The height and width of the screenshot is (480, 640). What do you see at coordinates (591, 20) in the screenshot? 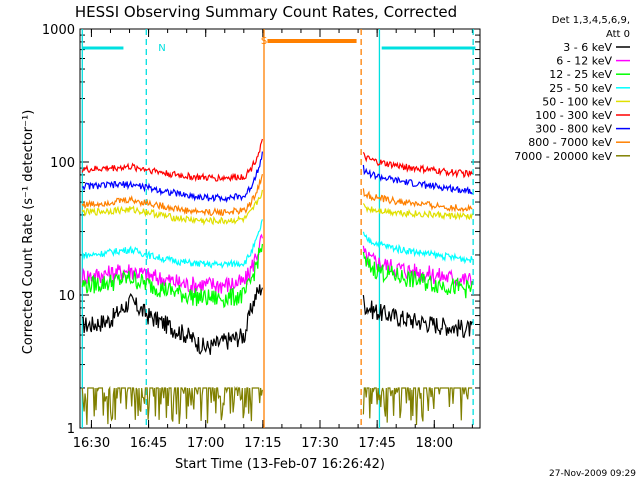
I see `legend-header-line-1: Det 1,3,4,5,6,9,` at bounding box center [591, 20].